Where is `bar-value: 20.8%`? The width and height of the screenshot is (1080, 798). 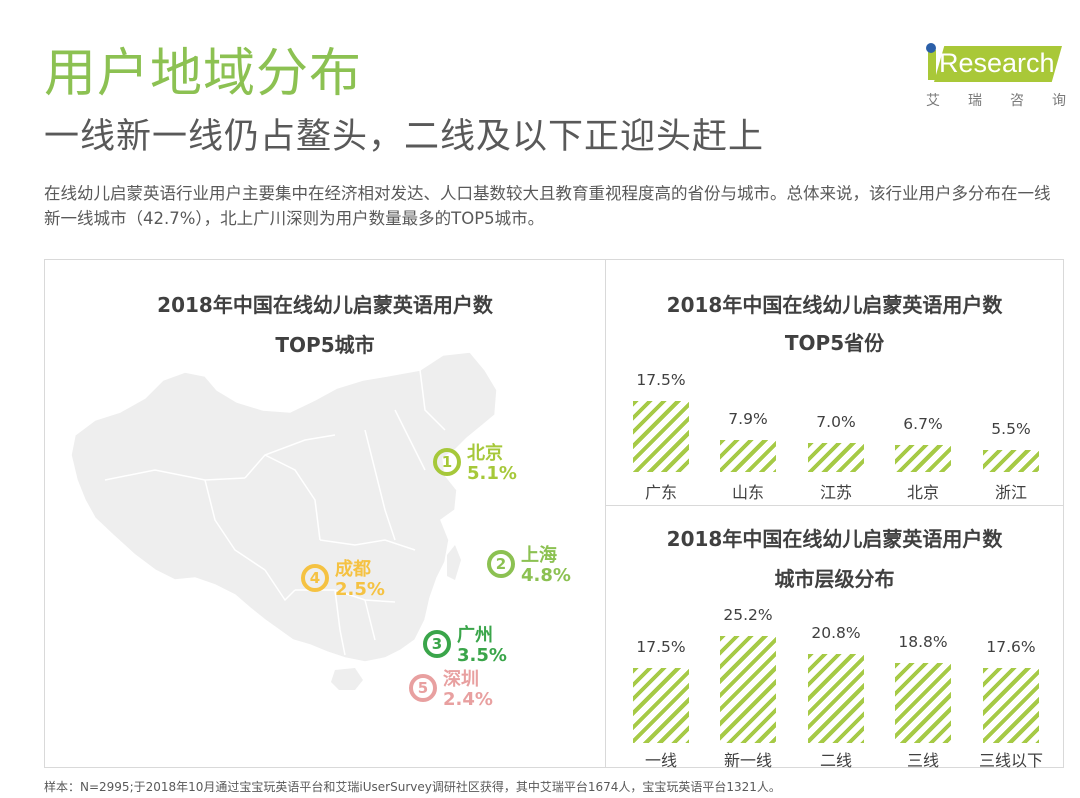
bar-value: 20.8% is located at coordinates (836, 633).